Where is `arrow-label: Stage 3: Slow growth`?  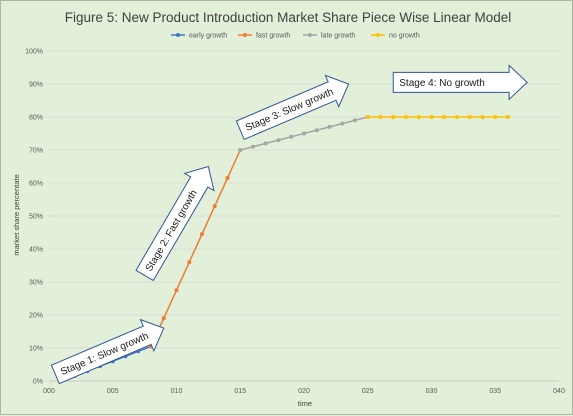 arrow-label: Stage 3: Slow growth is located at coordinates (289, 110).